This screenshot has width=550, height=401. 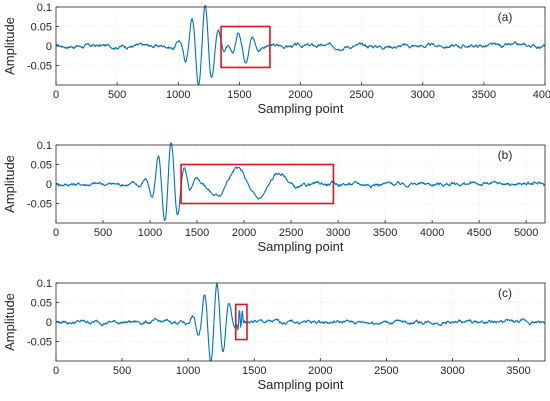 What do you see at coordinates (526, 233) in the screenshot?
I see `x-tick-label: 5000` at bounding box center [526, 233].